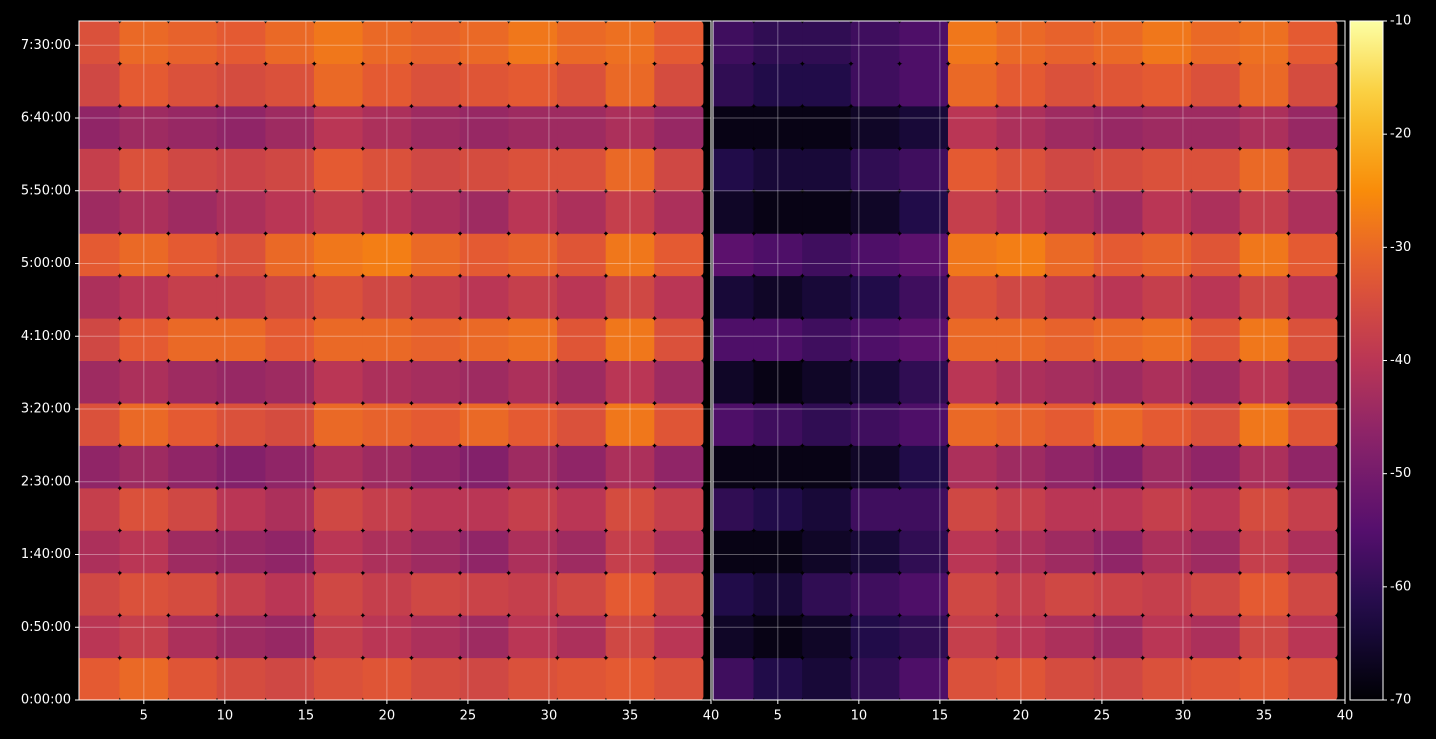  What do you see at coordinates (46, 627) in the screenshot?
I see `y-tick-label: 0:50:00` at bounding box center [46, 627].